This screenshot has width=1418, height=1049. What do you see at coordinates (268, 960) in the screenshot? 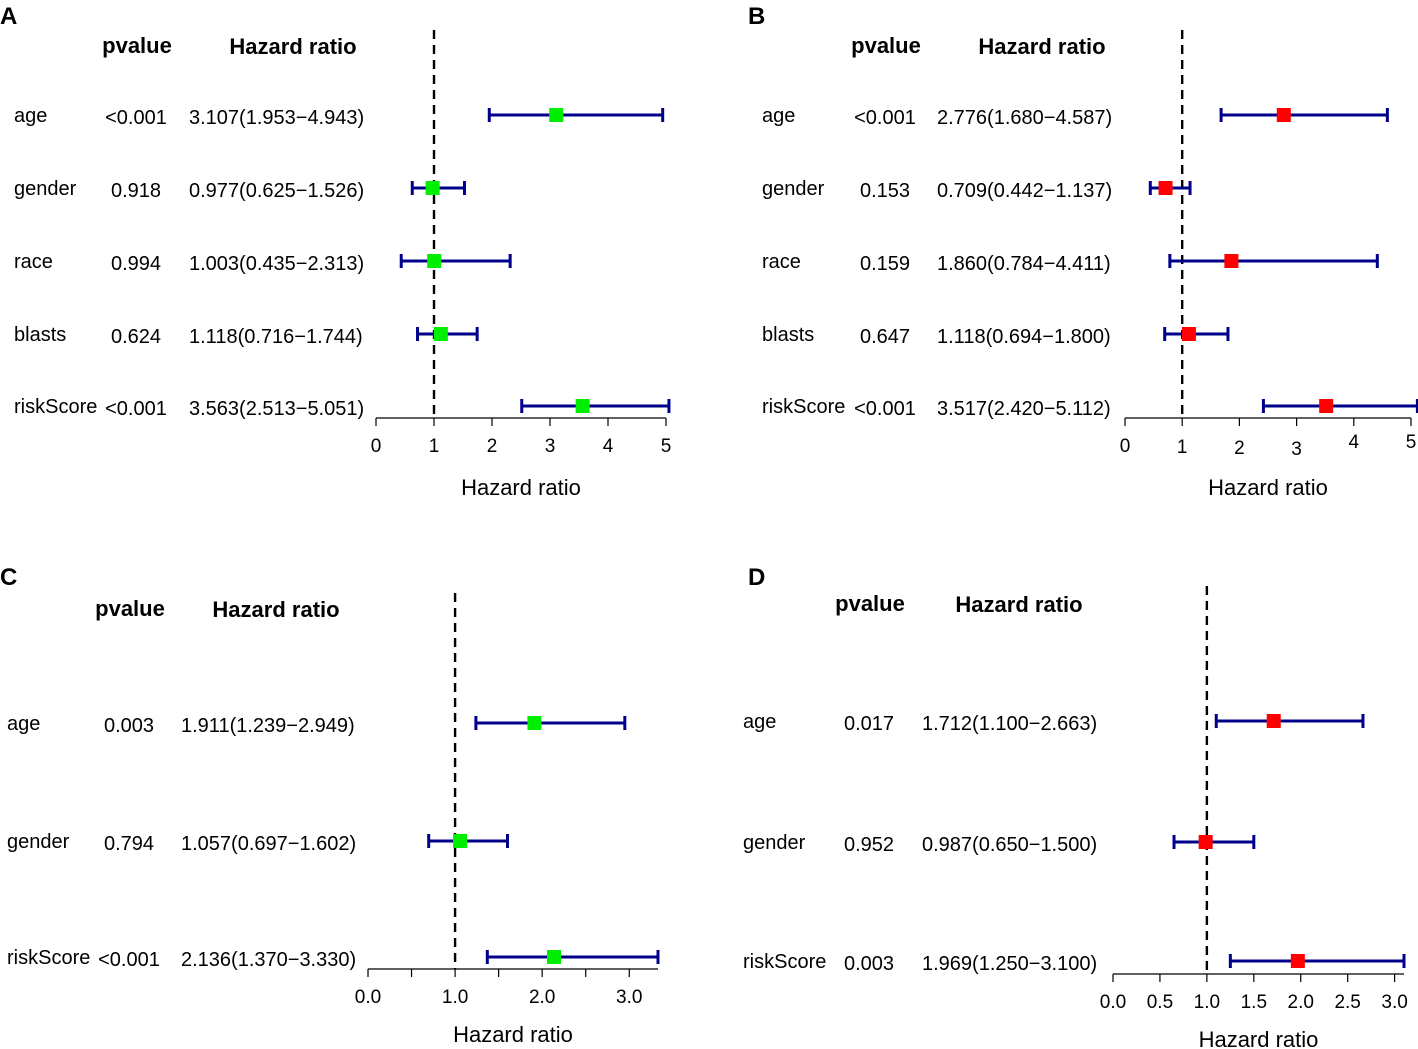
I see `row-hazard-ratio-text: 2.136(1.370−3.330)` at bounding box center [268, 960].